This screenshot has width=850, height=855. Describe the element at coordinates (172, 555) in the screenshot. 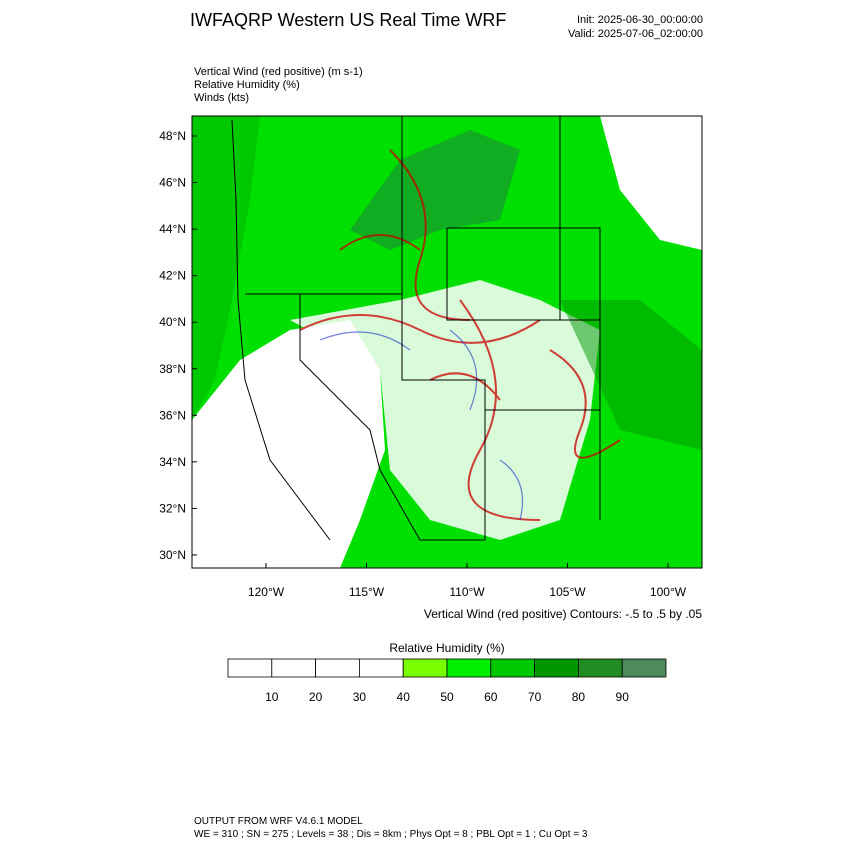

I see `lat-label: 30°N` at that location.